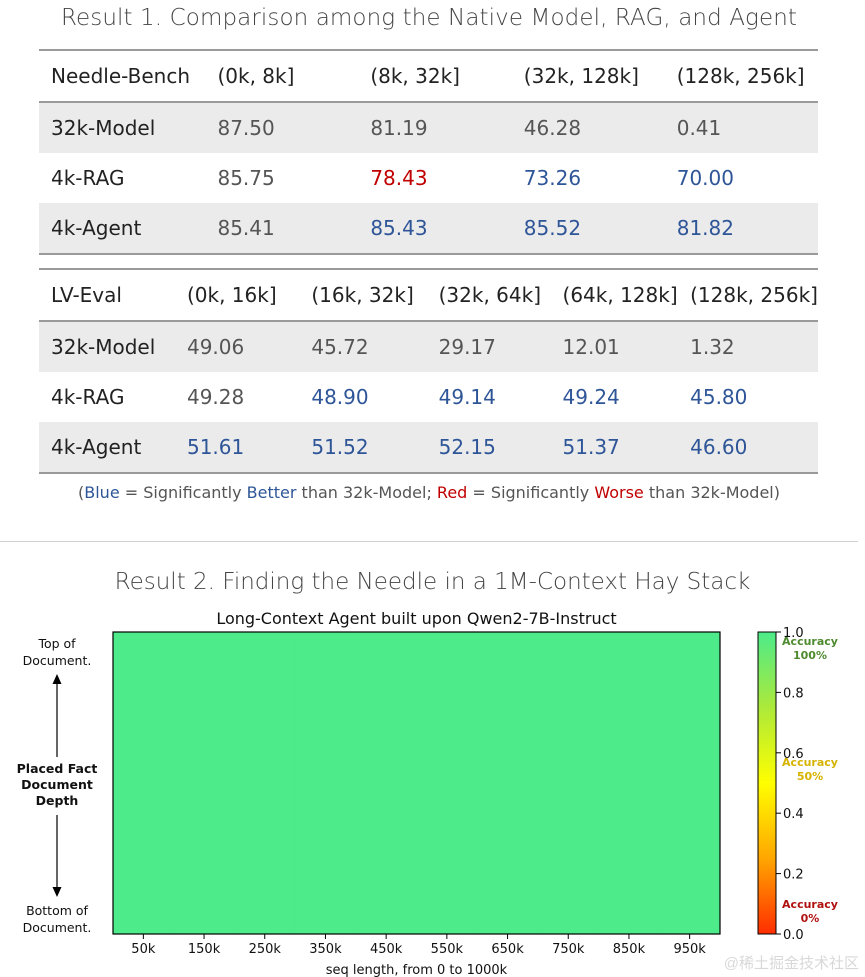 The width and height of the screenshot is (865, 977). I want to click on table-row: 32k-Model 49.06 45.72 29.17 12.01 1.32, so click(428, 346).